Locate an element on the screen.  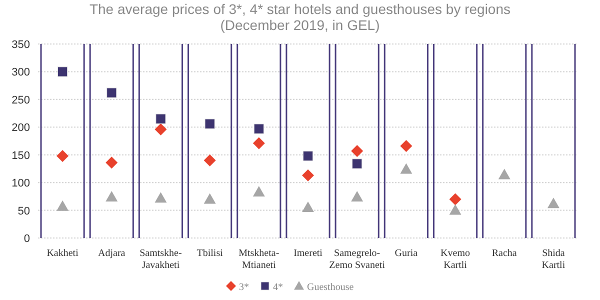
y-tick-label: 350 is located at coordinates (21, 45).